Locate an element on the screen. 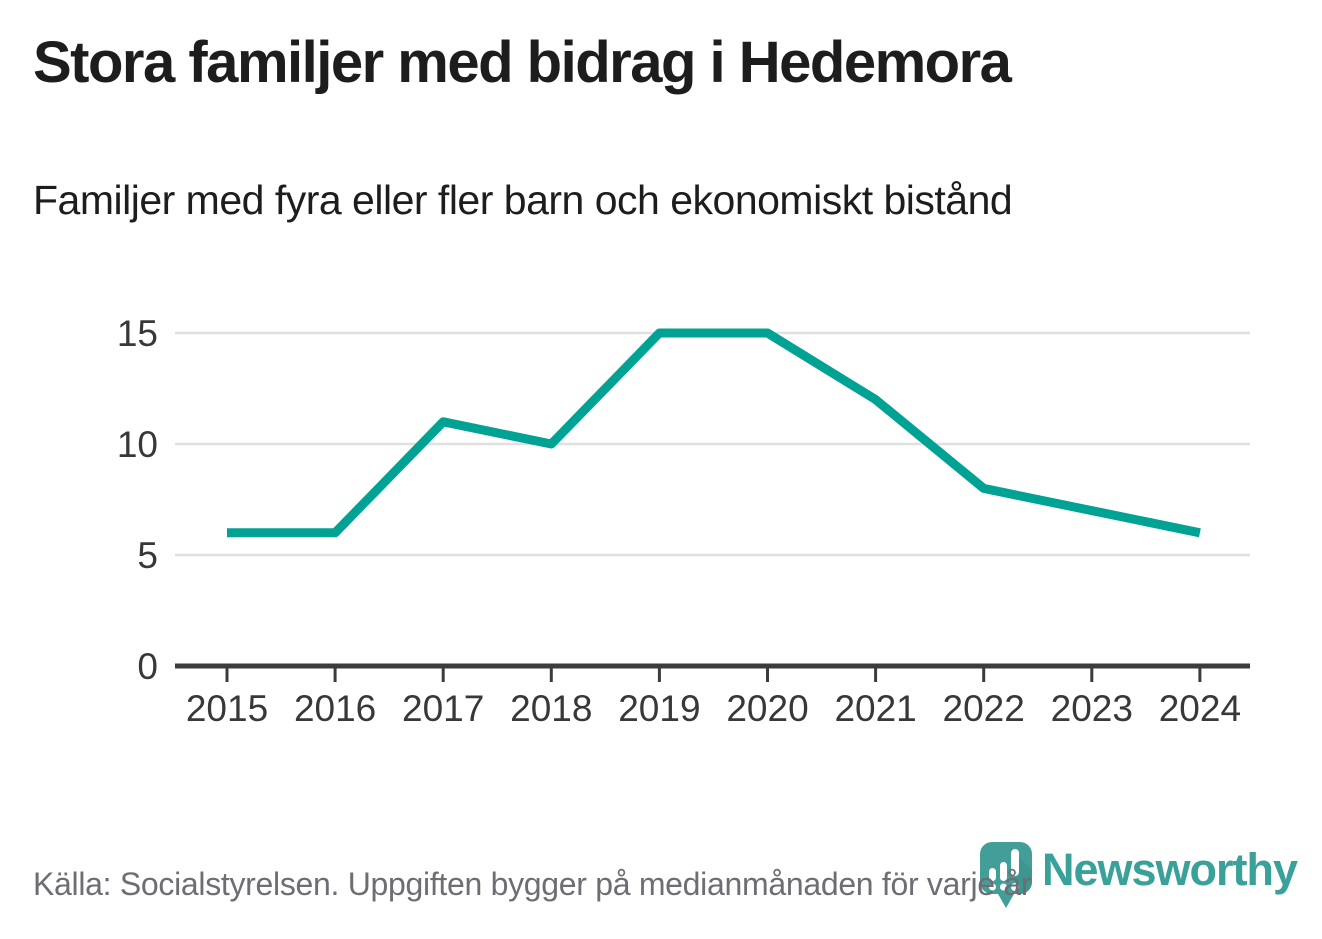 The height and width of the screenshot is (939, 1322). x-axis-label: 2023 is located at coordinates (1092, 708).